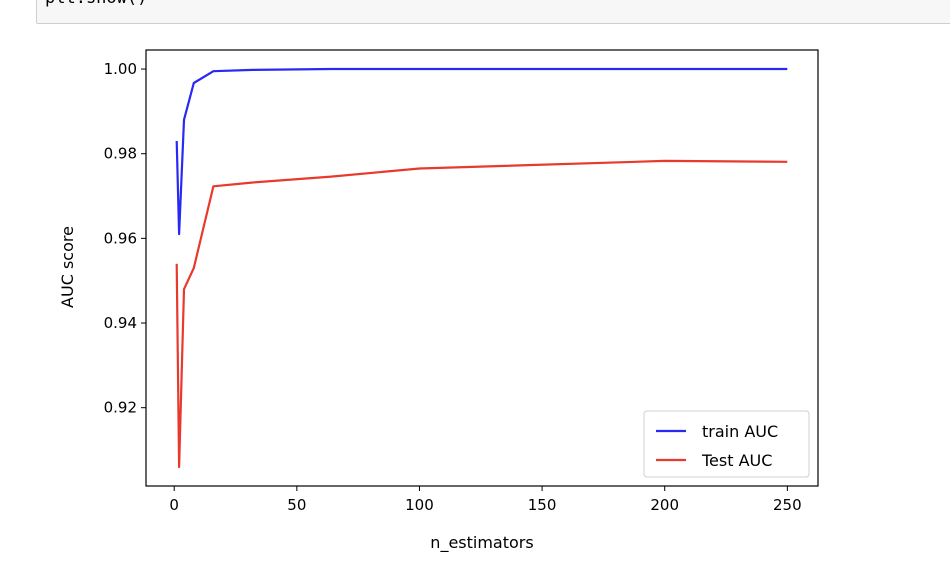 The image size is (950, 562). What do you see at coordinates (542, 505) in the screenshot?
I see `x-tick-label: 150` at bounding box center [542, 505].